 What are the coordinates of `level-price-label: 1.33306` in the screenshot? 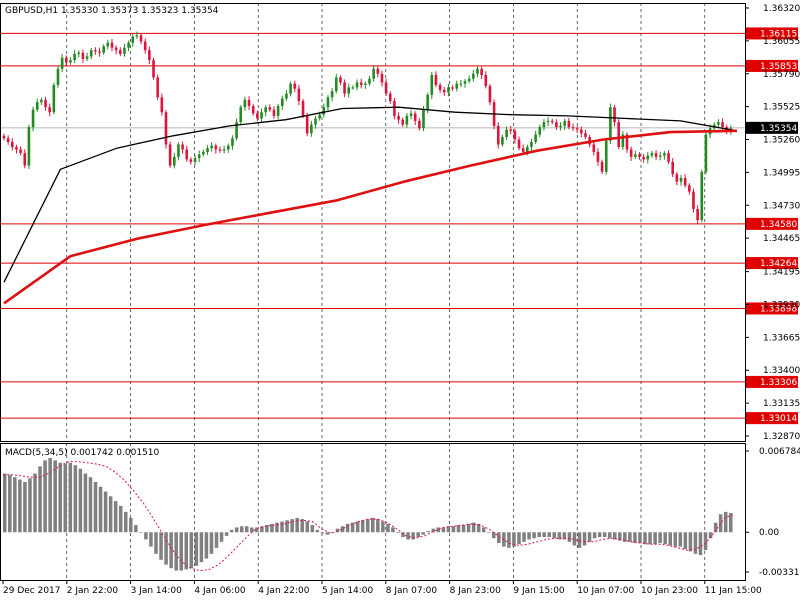 It's located at (778, 383).